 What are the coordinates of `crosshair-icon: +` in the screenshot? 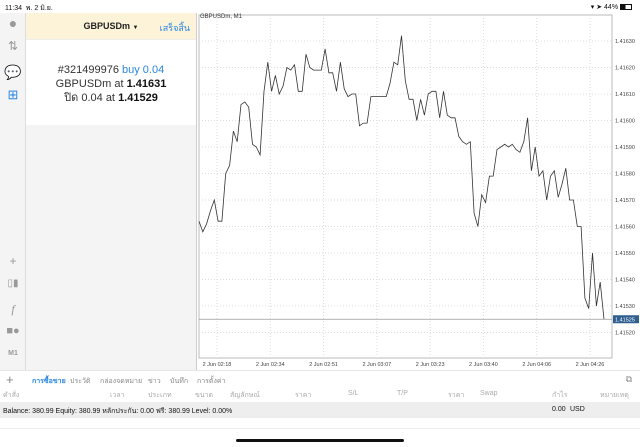 It's located at (13, 261).